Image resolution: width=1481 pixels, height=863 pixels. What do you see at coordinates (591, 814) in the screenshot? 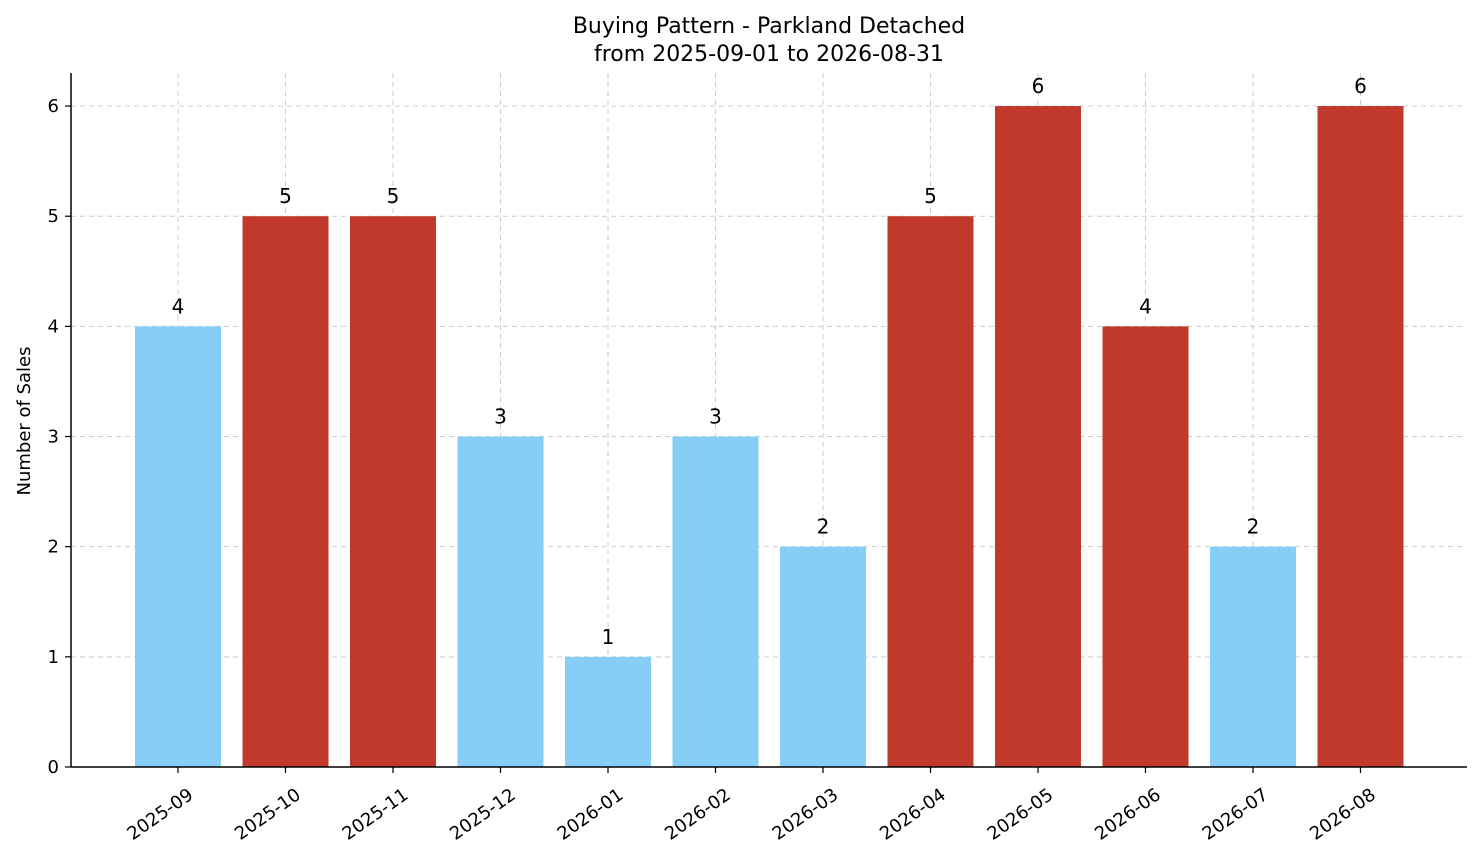
I see `x-tick-label: 2026-01` at bounding box center [591, 814].